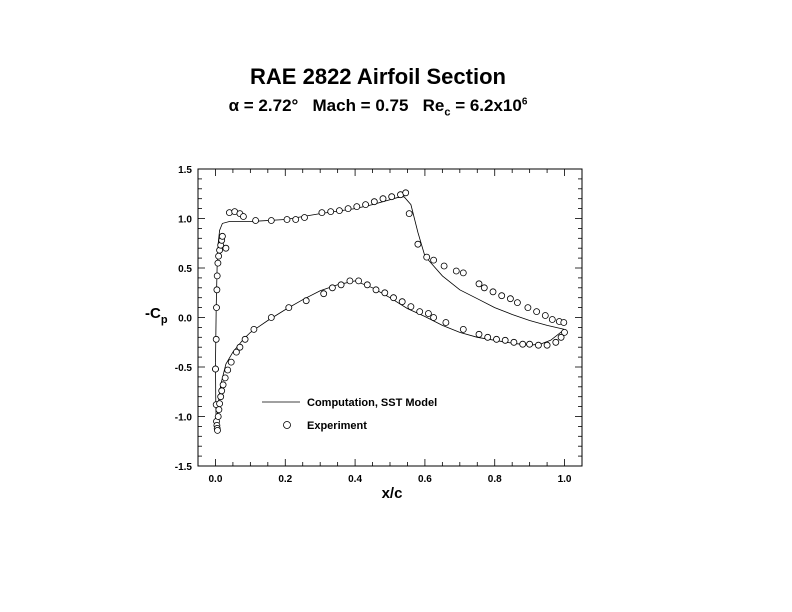 The height and width of the screenshot is (612, 792). I want to click on y-axis-title: -Cp, so click(156, 315).